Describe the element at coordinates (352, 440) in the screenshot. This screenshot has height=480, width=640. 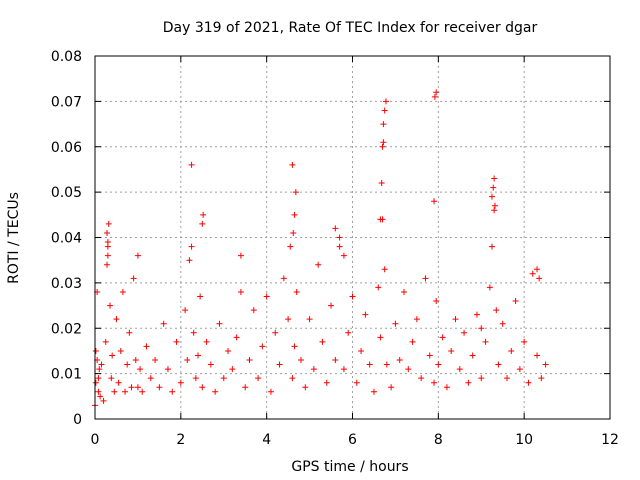
I see `x-tick-label: 6` at that location.